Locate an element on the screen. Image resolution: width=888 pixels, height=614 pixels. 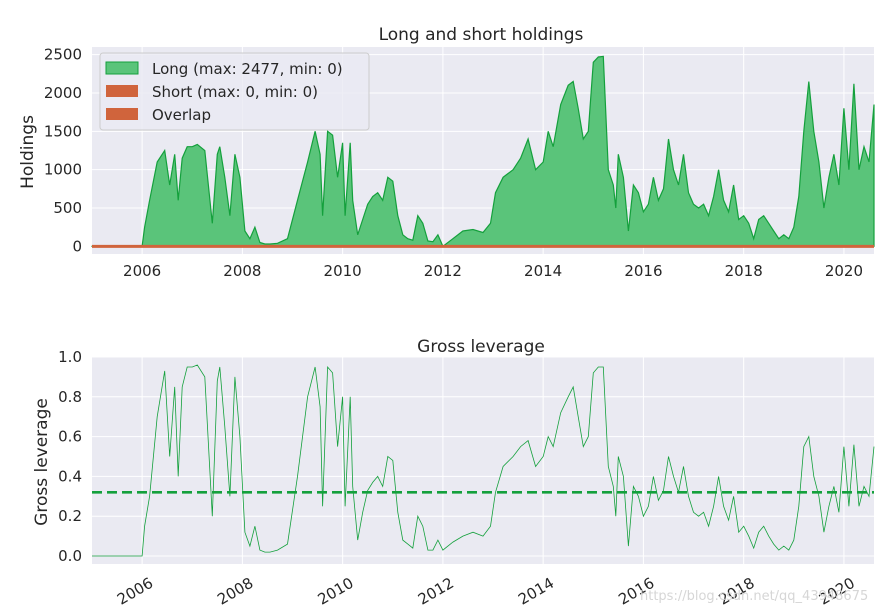
leverage-y-ticks: 0.0 0.2 0.4 0.6 0.8 1.0 is located at coordinates (70, 456).